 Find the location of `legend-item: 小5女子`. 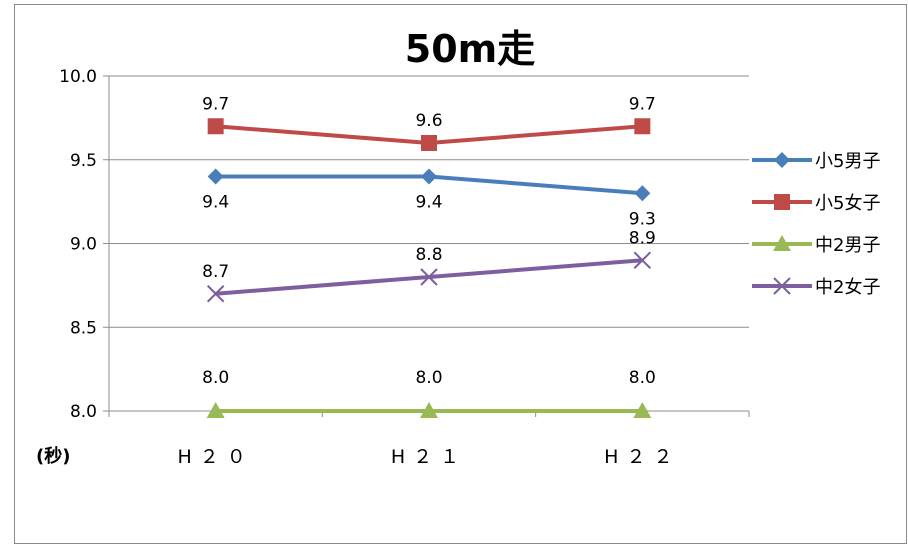

legend-item: 小5女子 is located at coordinates (816, 203).